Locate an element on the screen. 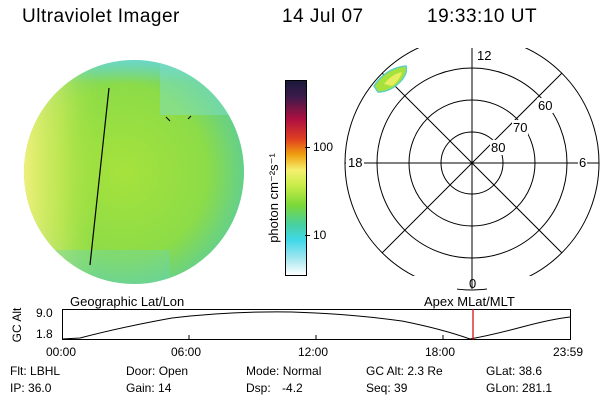  time-tick-1200: 12:00 is located at coordinates (313, 352).